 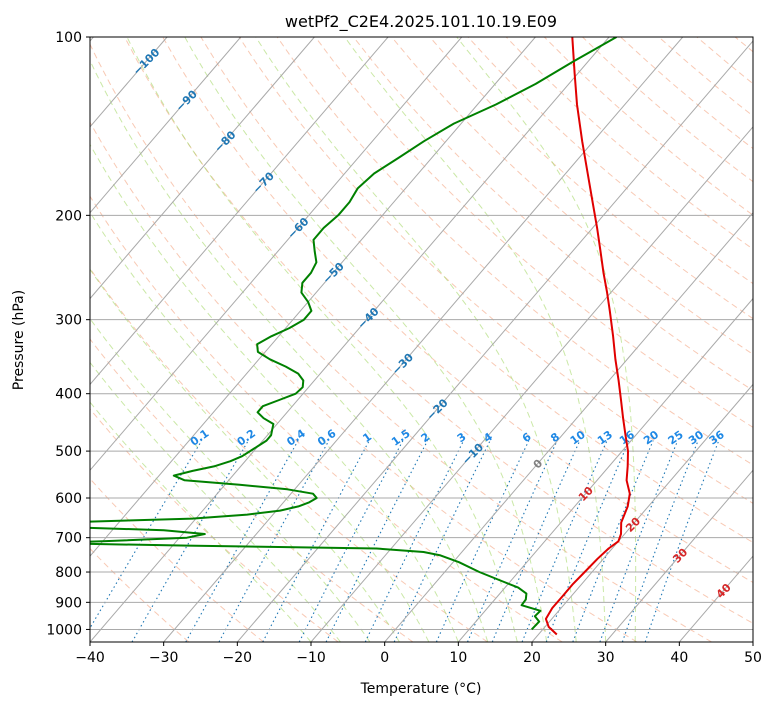 I want to click on isotherm-label: −10, so click(x=473, y=454).